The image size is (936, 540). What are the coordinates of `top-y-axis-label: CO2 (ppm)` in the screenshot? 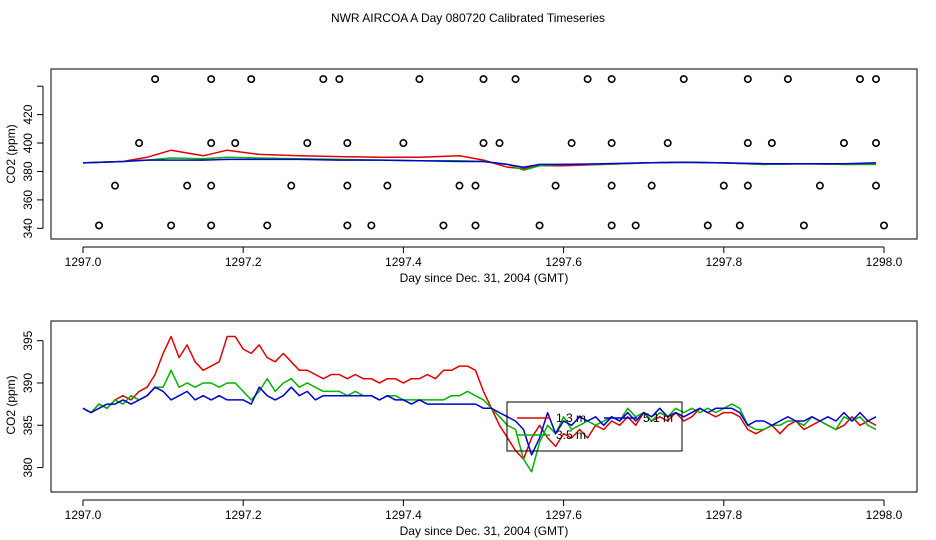 It's located at (11, 153).